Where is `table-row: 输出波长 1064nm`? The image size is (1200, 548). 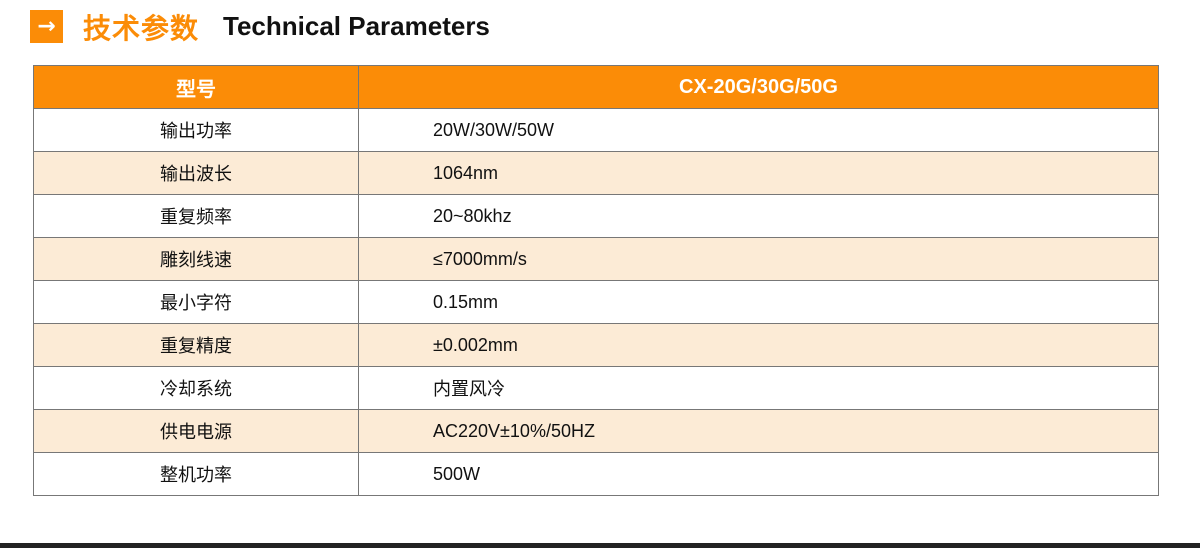 table-row: 输出波长 1064nm is located at coordinates (596, 173).